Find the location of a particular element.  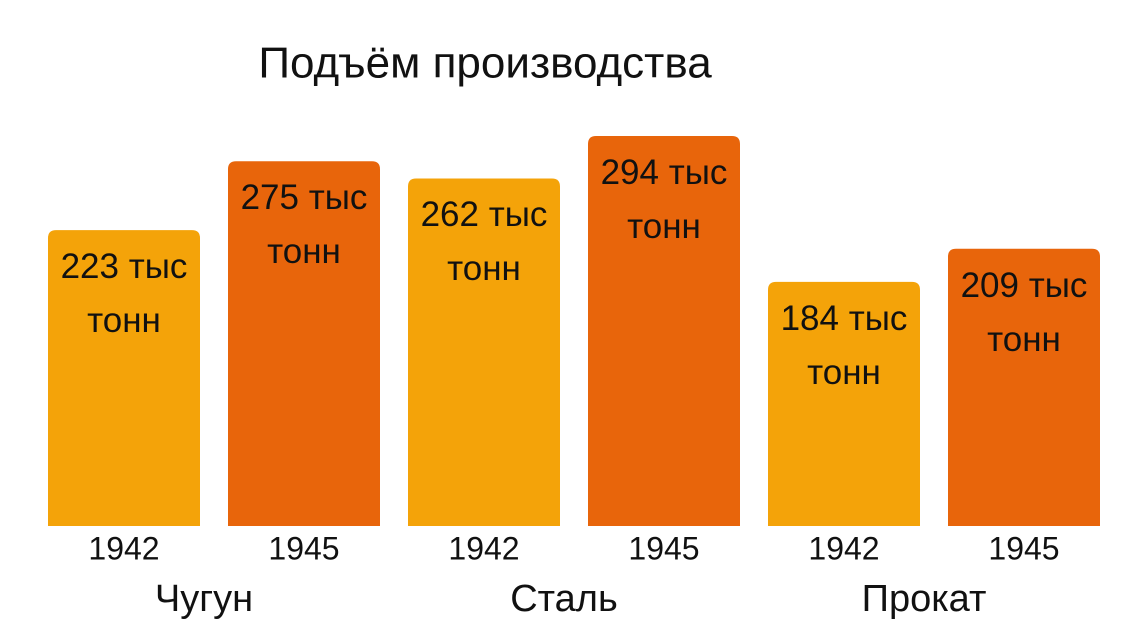

value-label-box: 294 тыс тонн is located at coordinates (664, 199).